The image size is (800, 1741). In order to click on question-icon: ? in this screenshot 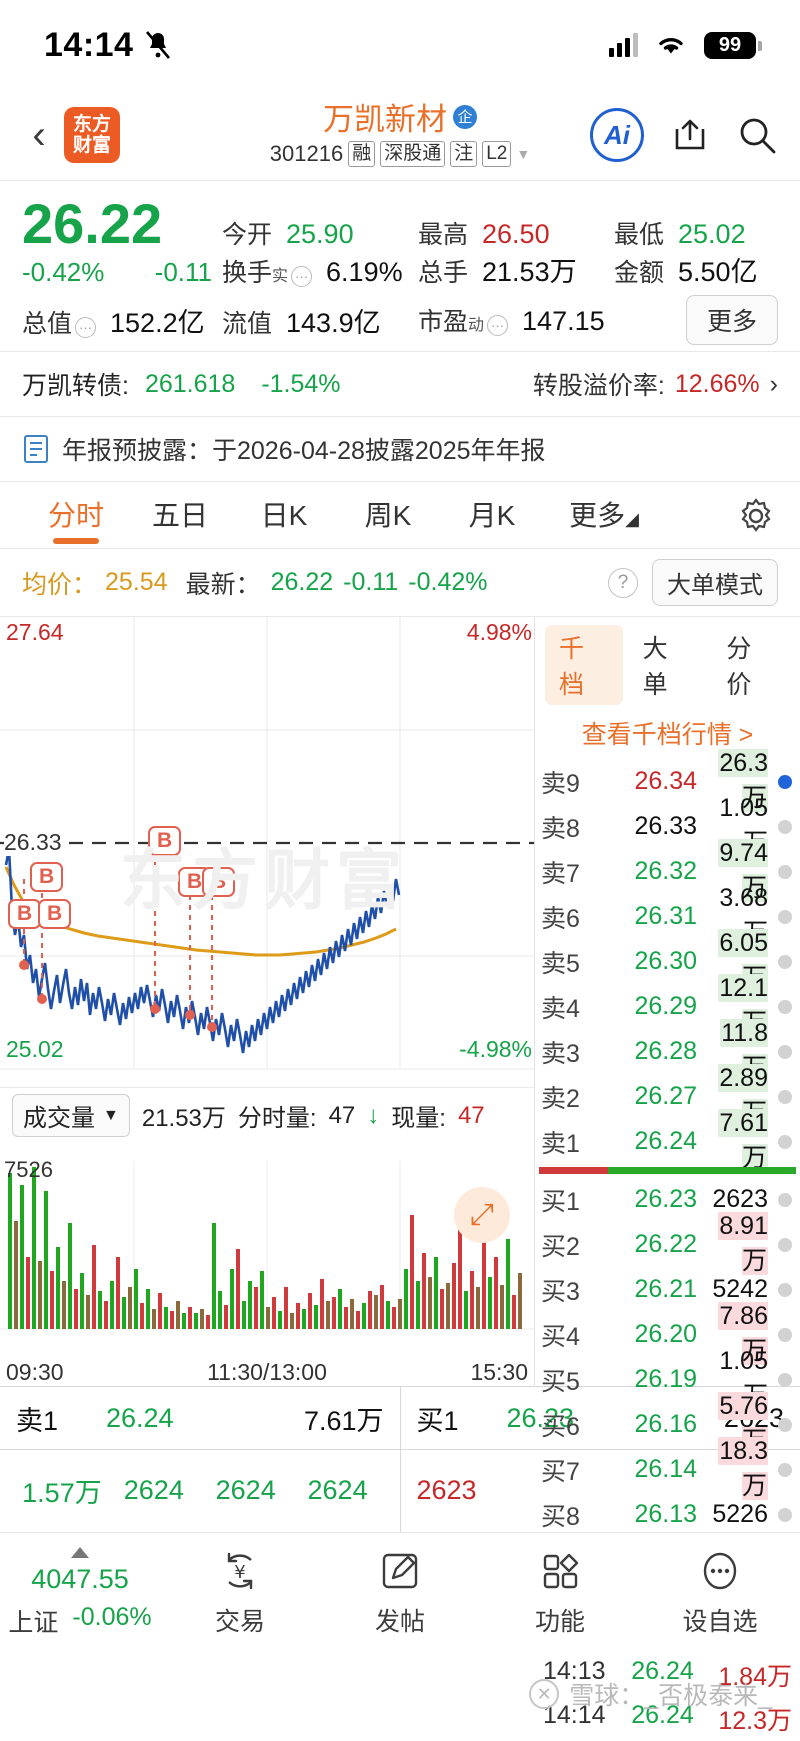, I will do `click(623, 583)`.